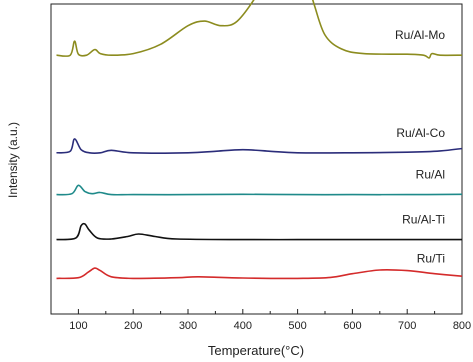 This screenshot has height=362, width=473. Describe the element at coordinates (13, 160) in the screenshot. I see `y-axis-label: Intensity (a.u.)` at that location.